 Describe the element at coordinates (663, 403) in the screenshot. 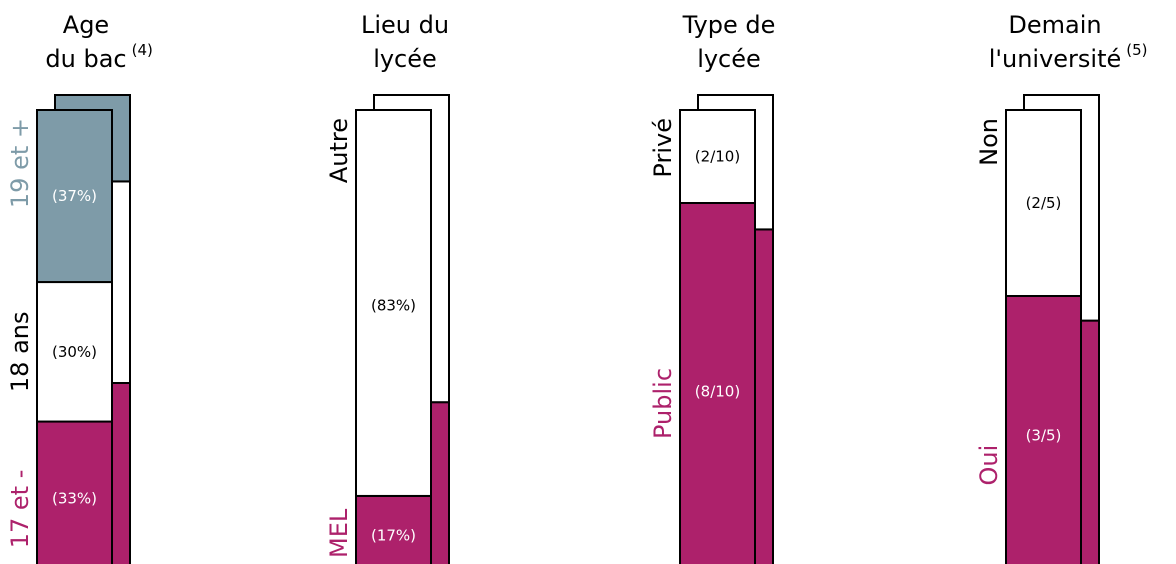

I see `category-label: Public` at that location.